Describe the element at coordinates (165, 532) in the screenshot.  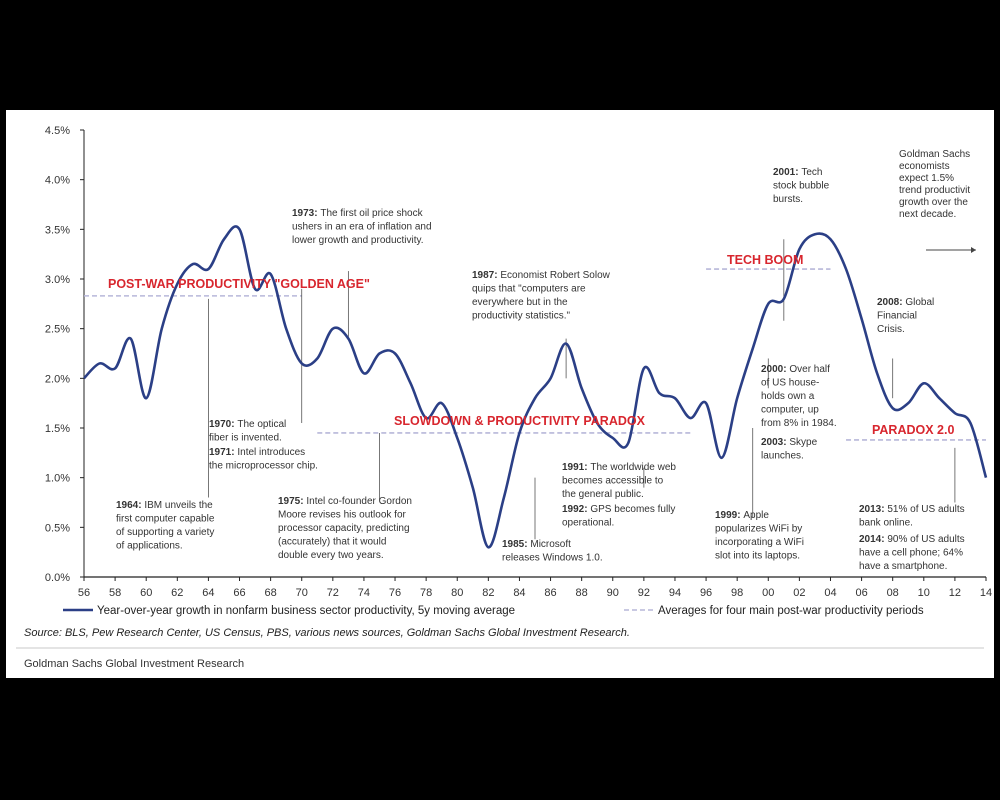
I see `annotation-line: of supporting a variety` at that location.